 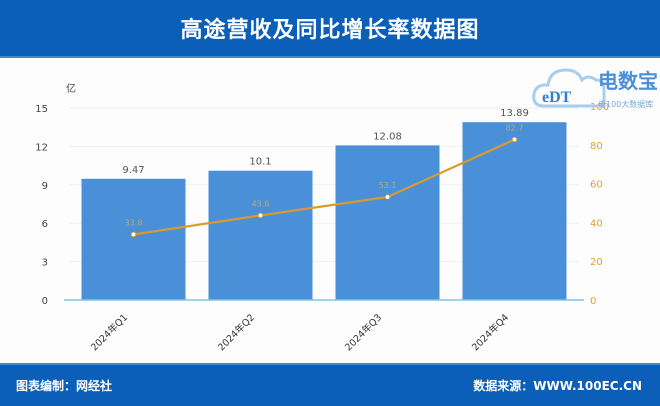 I want to click on y-tick: 3, so click(x=45, y=263).